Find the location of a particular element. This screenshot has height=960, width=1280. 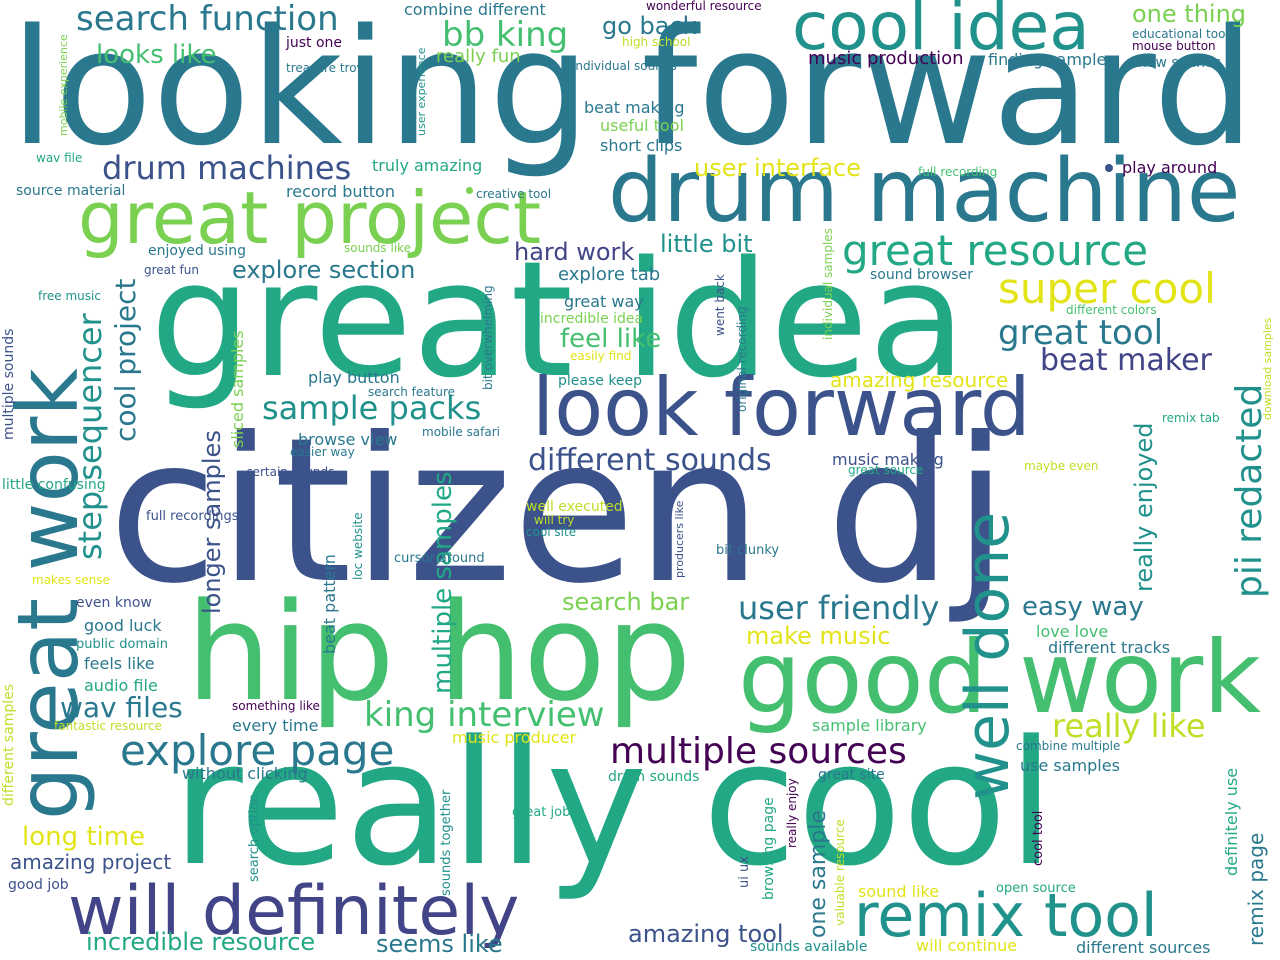

word-sample-library: sample library is located at coordinates (869, 725).